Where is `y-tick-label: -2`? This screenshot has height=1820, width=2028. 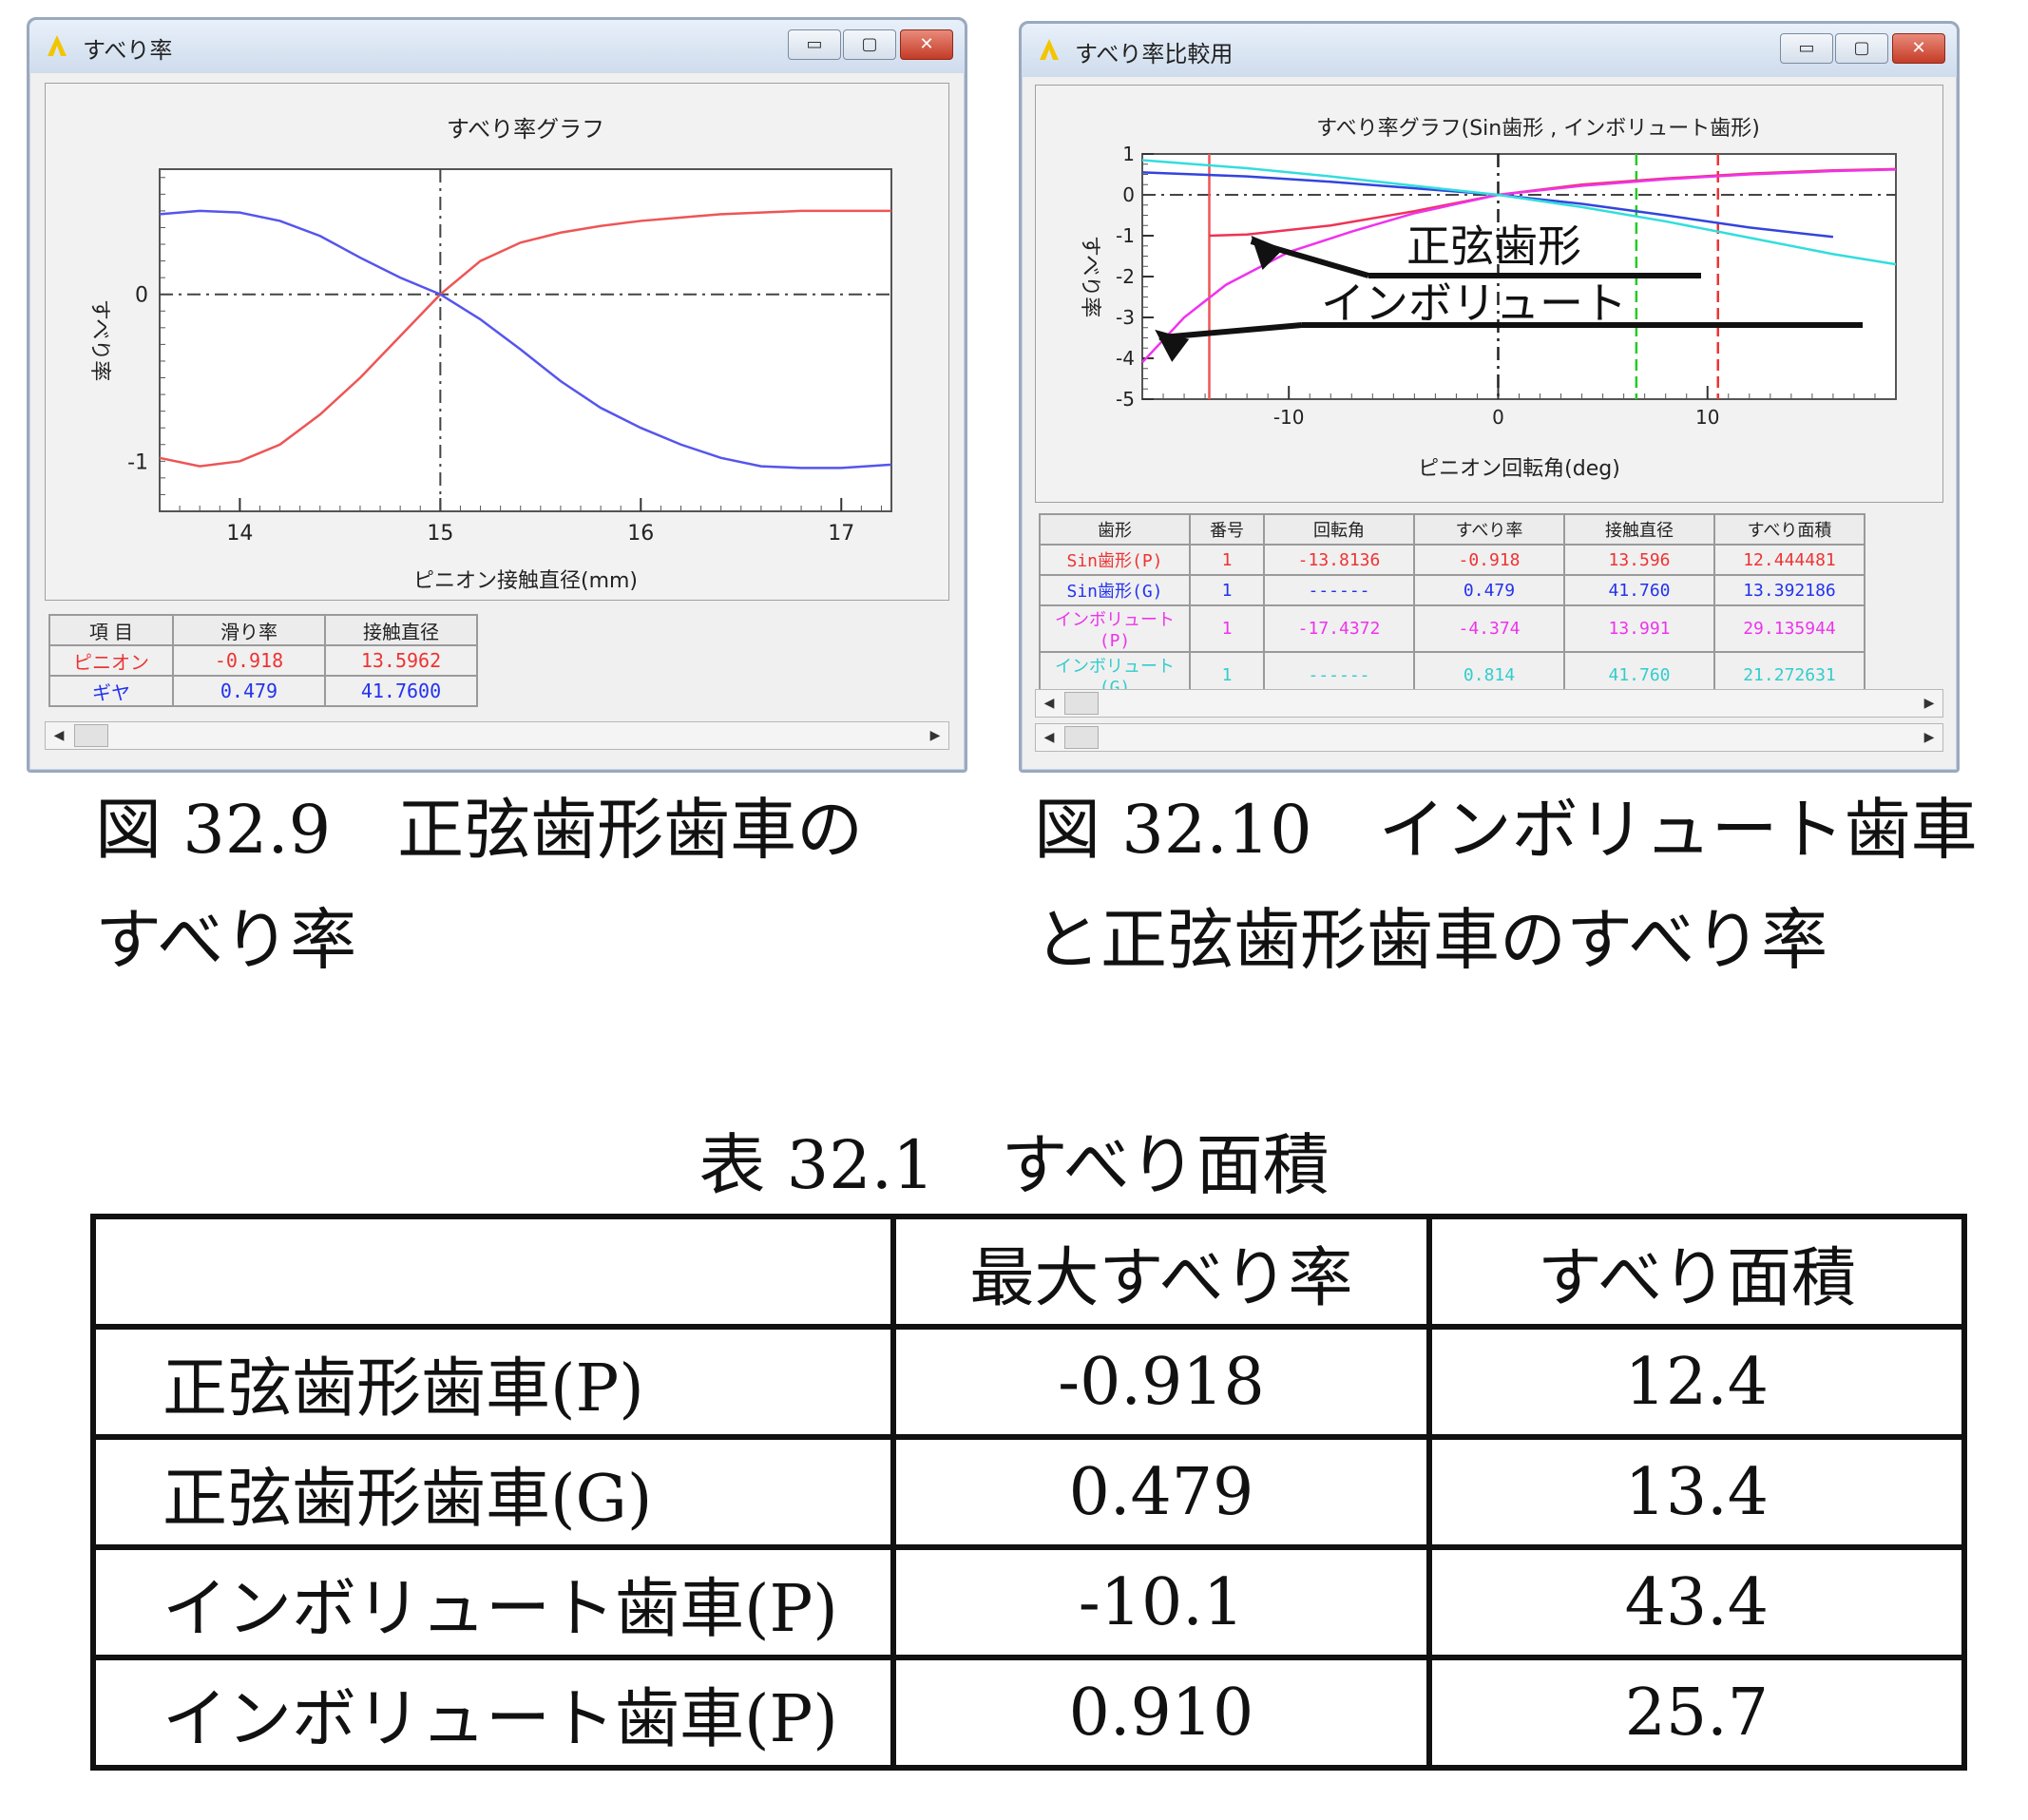
y-tick-label: -2 is located at coordinates (1125, 276).